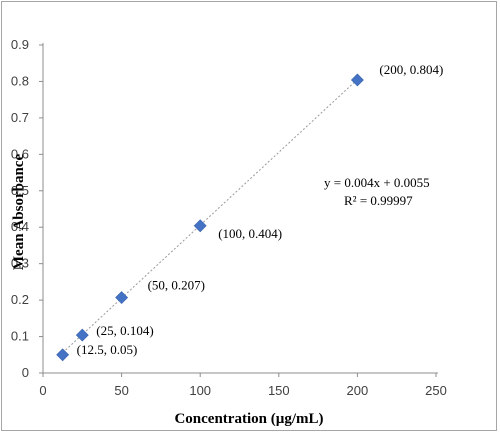 The height and width of the screenshot is (434, 500). I want to click on x-axis-title: Concentration (µg/mL), so click(248, 419).